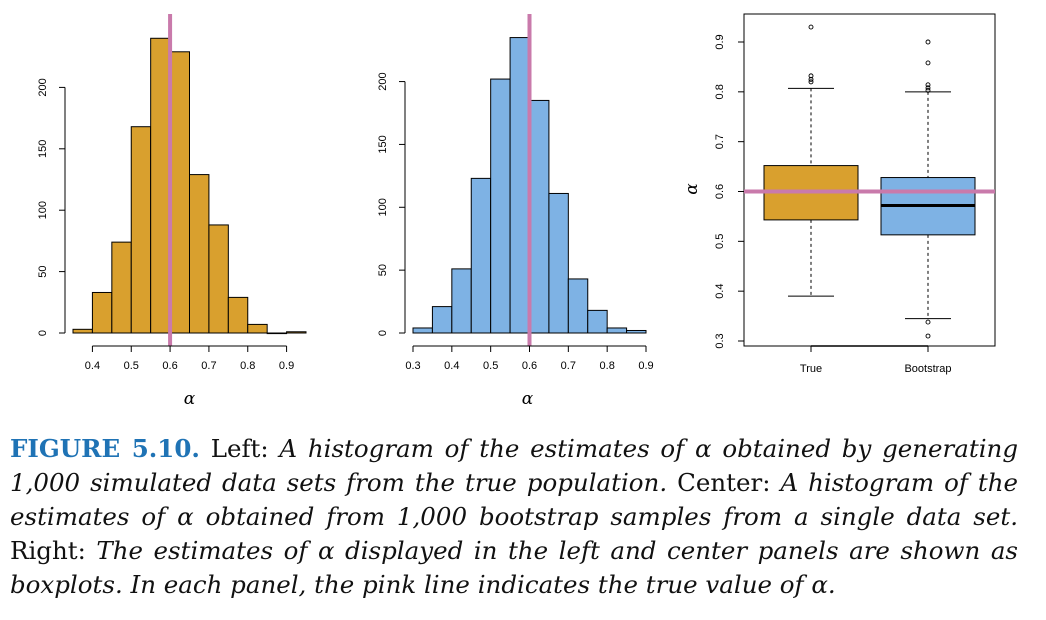  I want to click on y-tick-label: 0.4, so click(720, 291).